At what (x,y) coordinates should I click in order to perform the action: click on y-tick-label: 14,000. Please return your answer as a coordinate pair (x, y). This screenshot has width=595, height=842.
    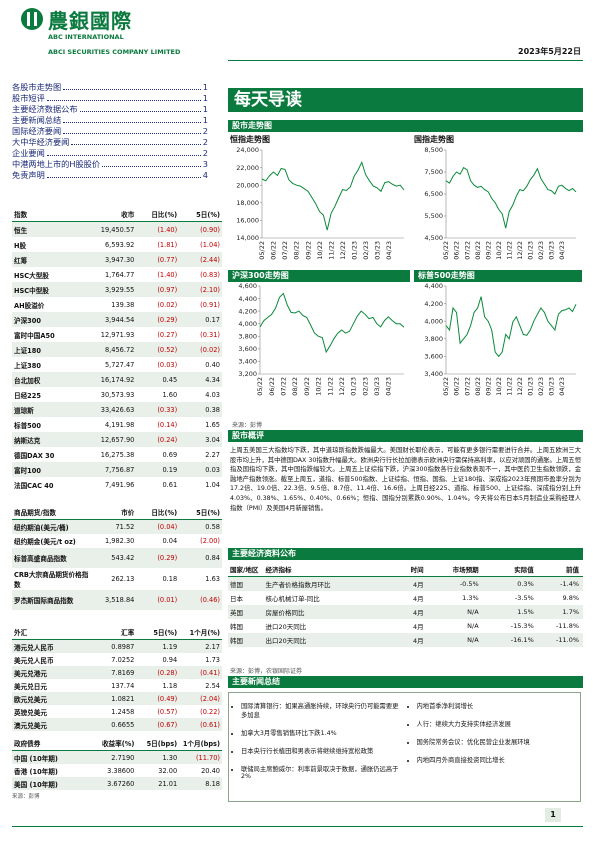
    Looking at the image, I should click on (247, 238).